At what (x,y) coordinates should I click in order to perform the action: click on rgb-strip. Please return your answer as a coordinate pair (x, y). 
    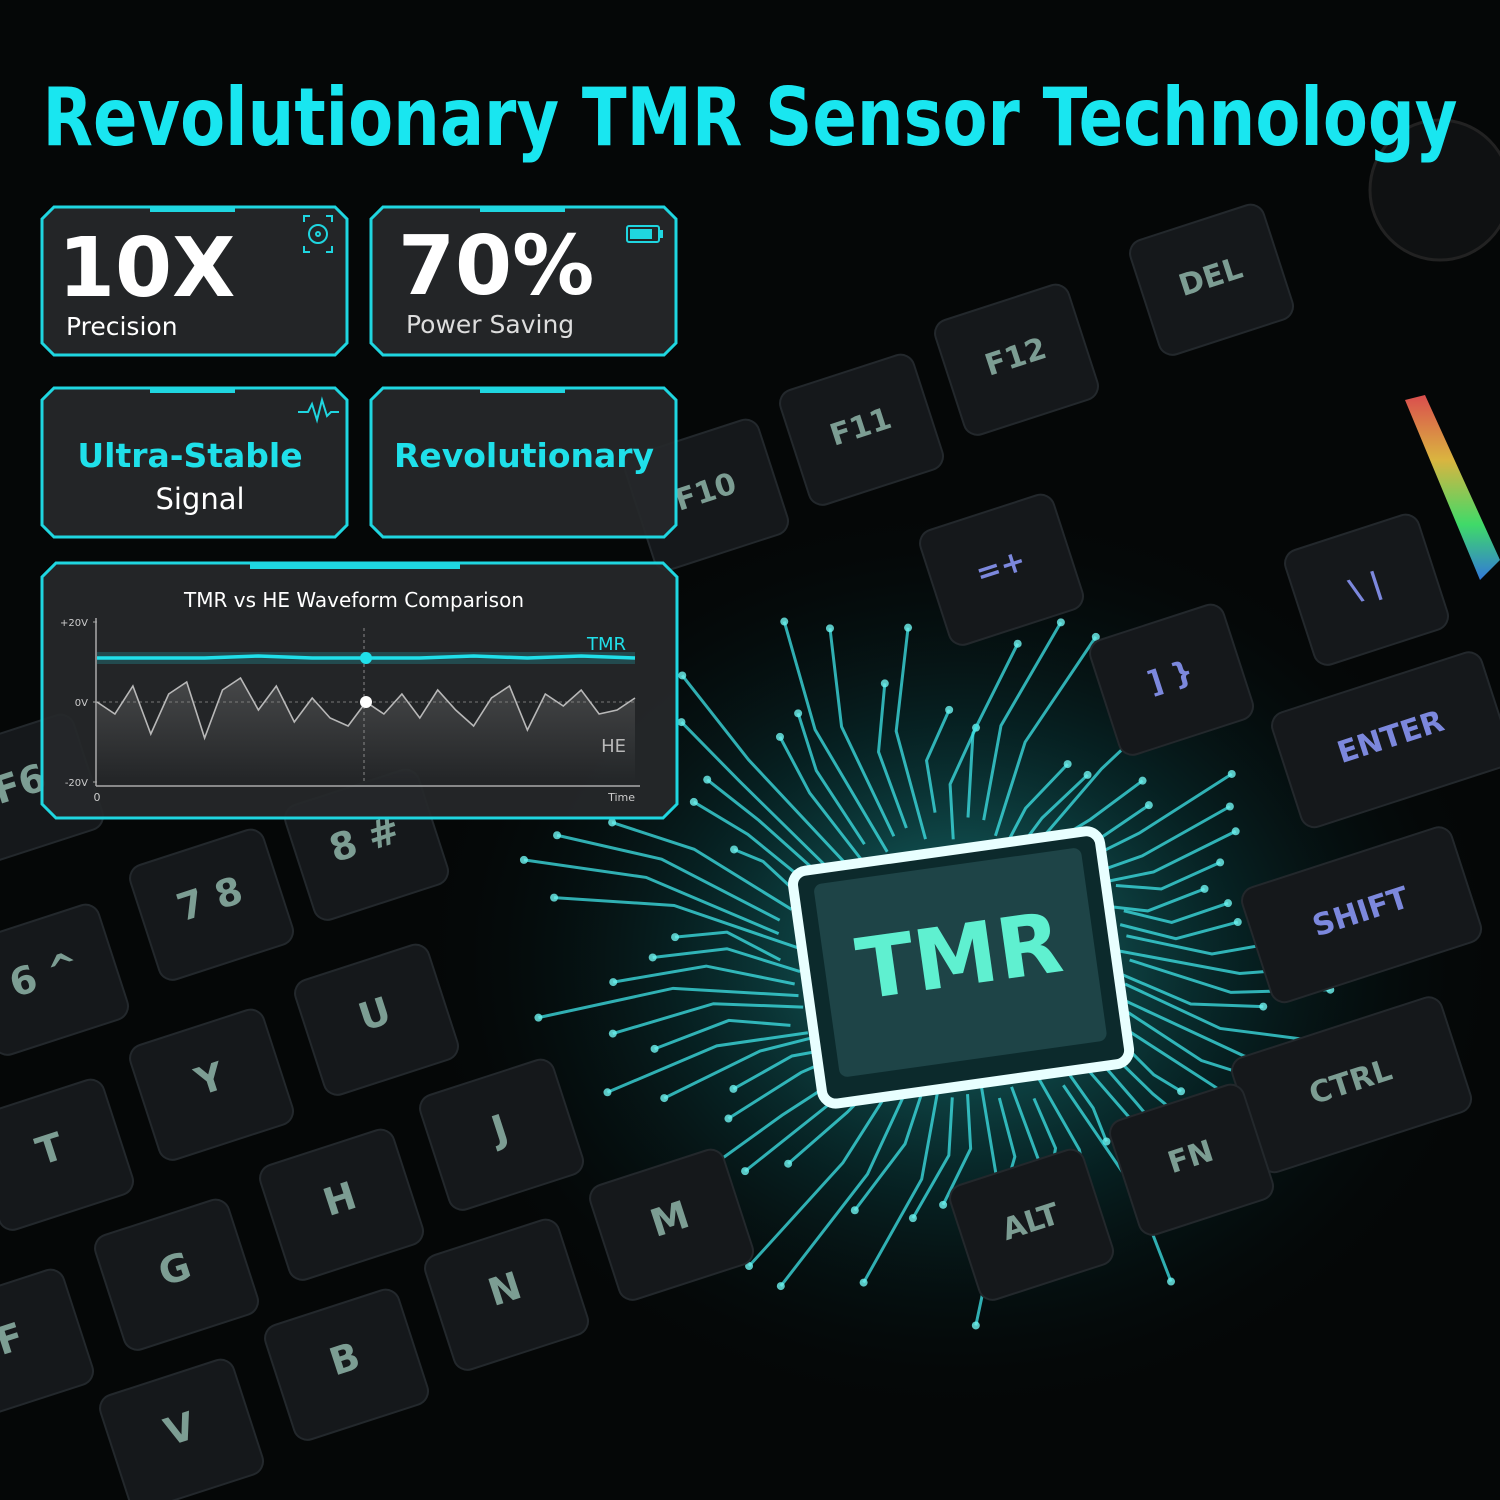
    Looking at the image, I should click on (1452, 487).